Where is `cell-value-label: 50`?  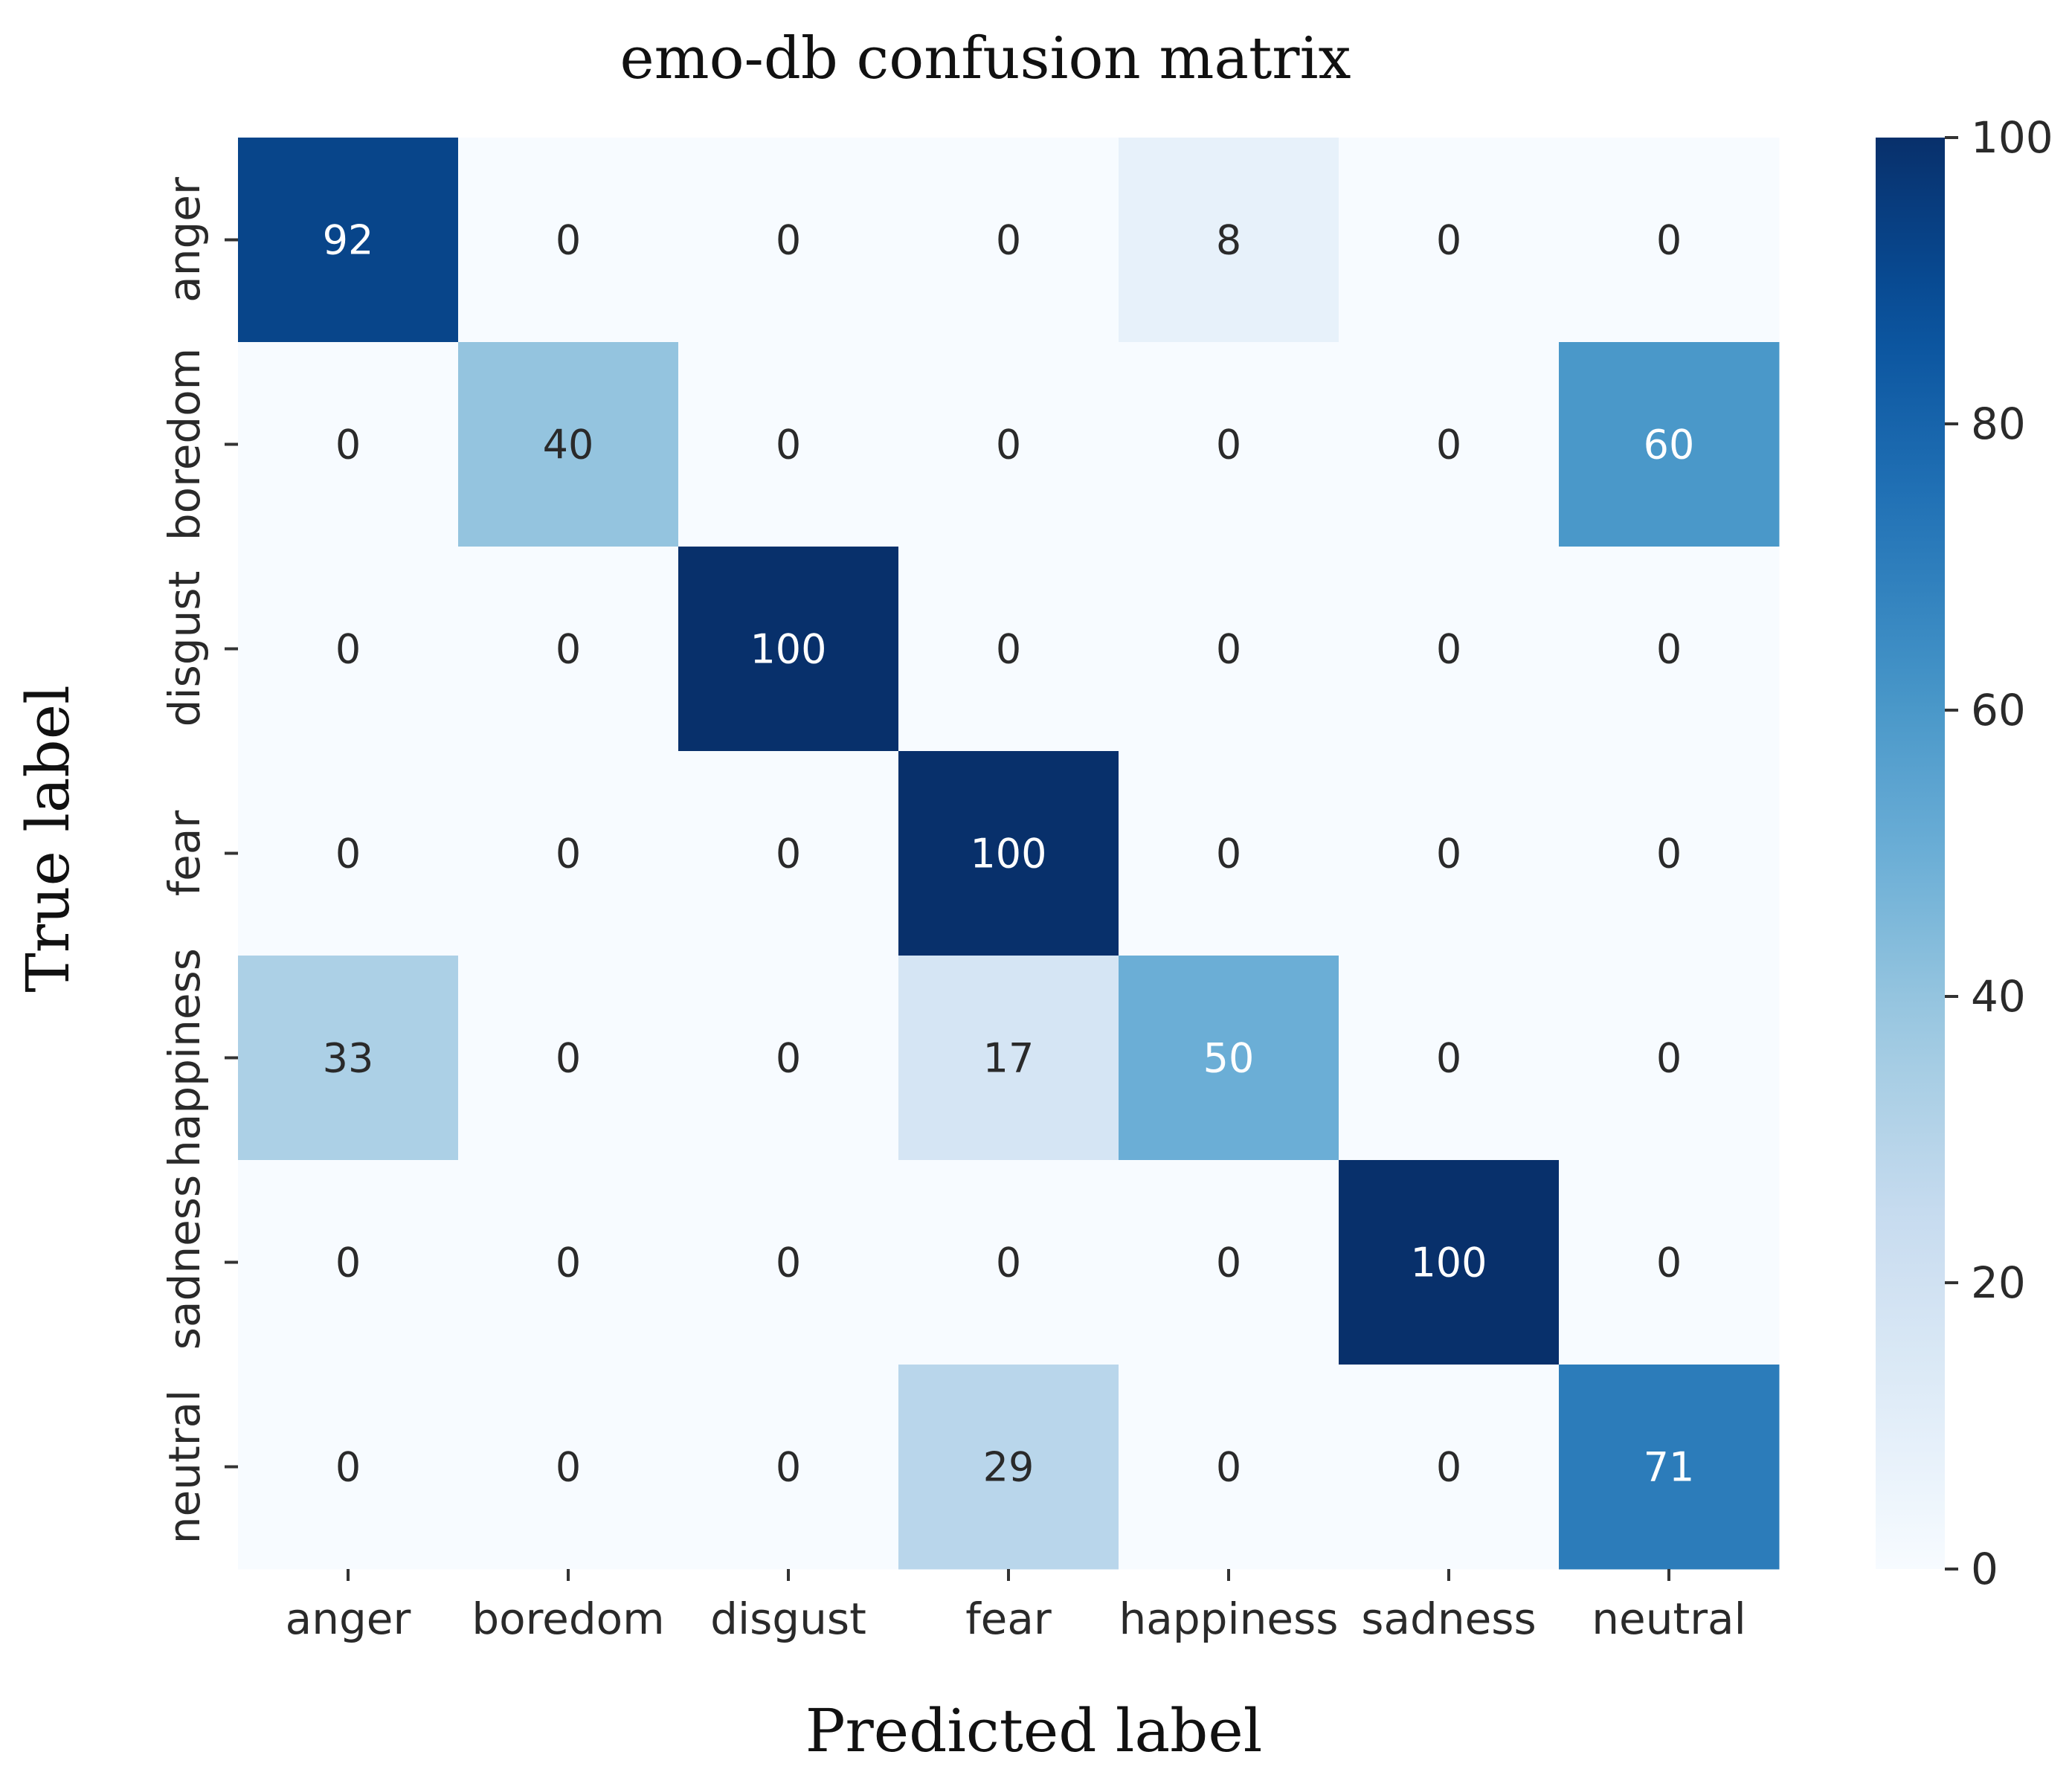 cell-value-label: 50 is located at coordinates (1229, 1058).